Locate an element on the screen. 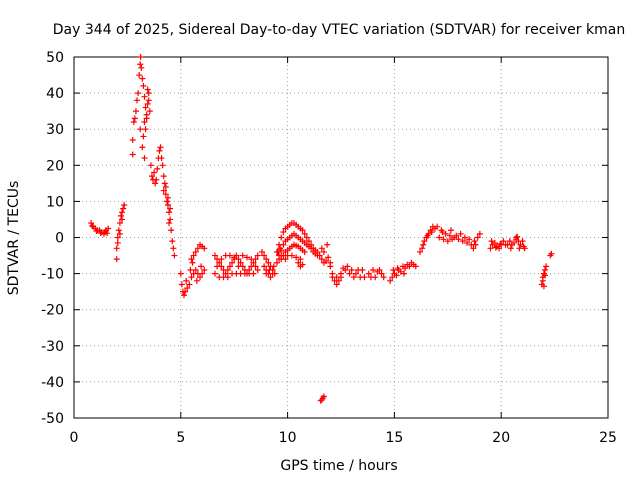 The width and height of the screenshot is (640, 480). x-tick-label: 25 is located at coordinates (608, 438).